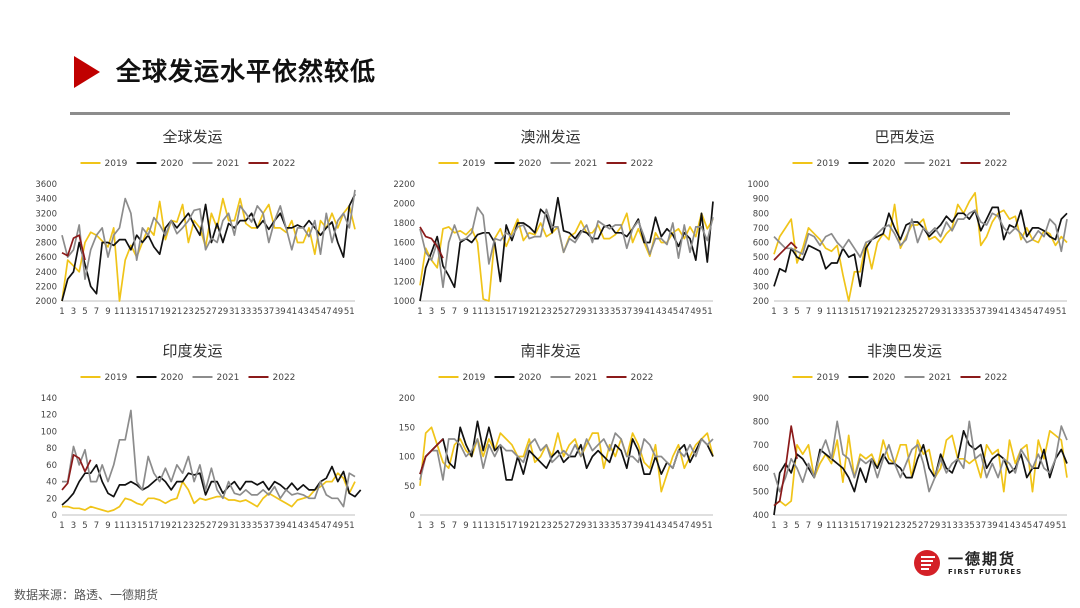  What do you see at coordinates (46, 229) in the screenshot?
I see `y-tick-label: 3000` at bounding box center [46, 229].